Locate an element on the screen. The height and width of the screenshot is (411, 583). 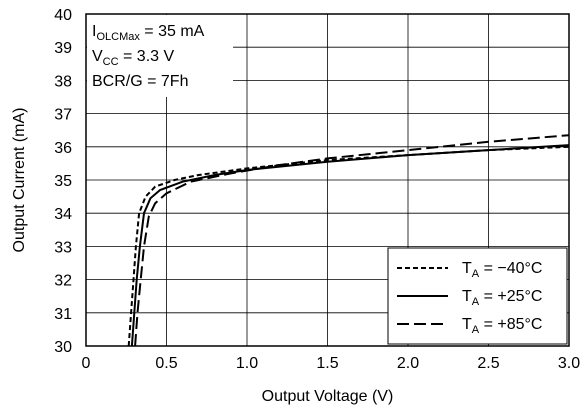
x-tick-label: 1.5 is located at coordinates (327, 363).